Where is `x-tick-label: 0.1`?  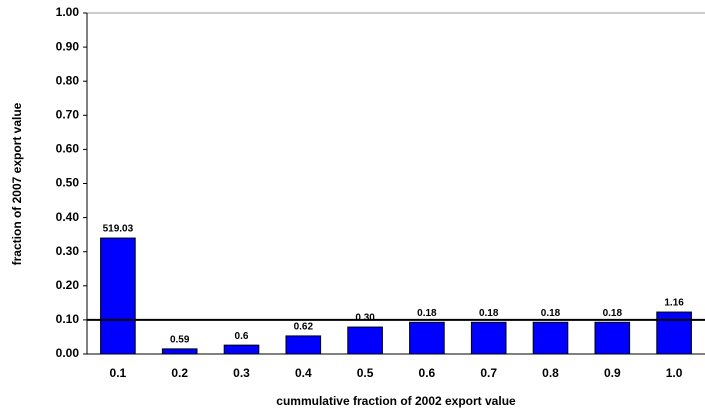
x-tick-label: 0.1 is located at coordinates (118, 373).